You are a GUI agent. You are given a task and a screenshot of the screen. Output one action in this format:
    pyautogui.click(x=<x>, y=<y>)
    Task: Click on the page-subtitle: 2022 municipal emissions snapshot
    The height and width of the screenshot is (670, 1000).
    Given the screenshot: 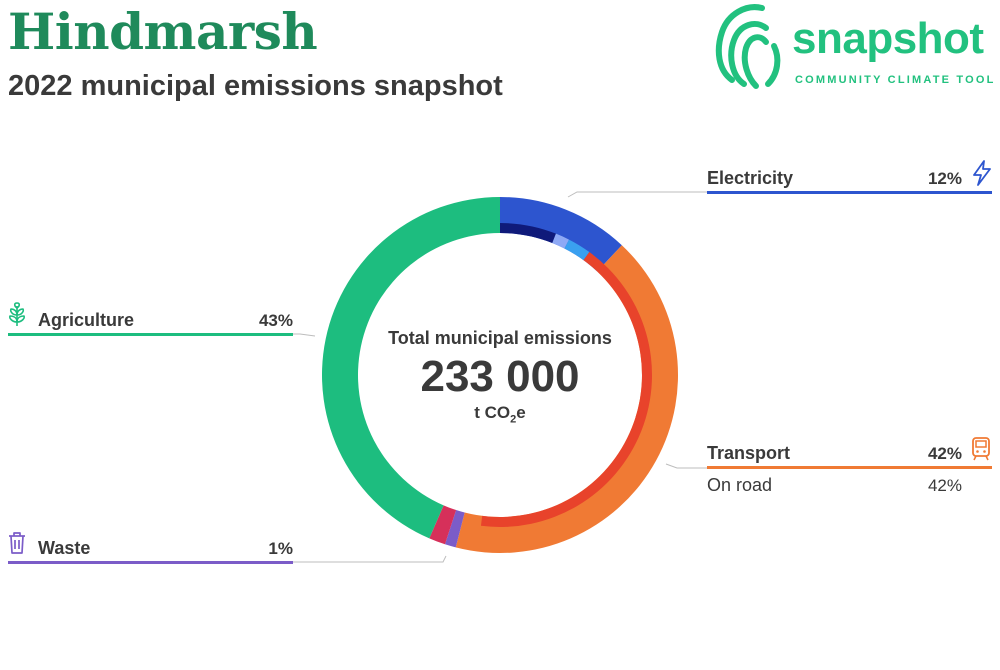 What is the action you would take?
    pyautogui.click(x=255, y=86)
    